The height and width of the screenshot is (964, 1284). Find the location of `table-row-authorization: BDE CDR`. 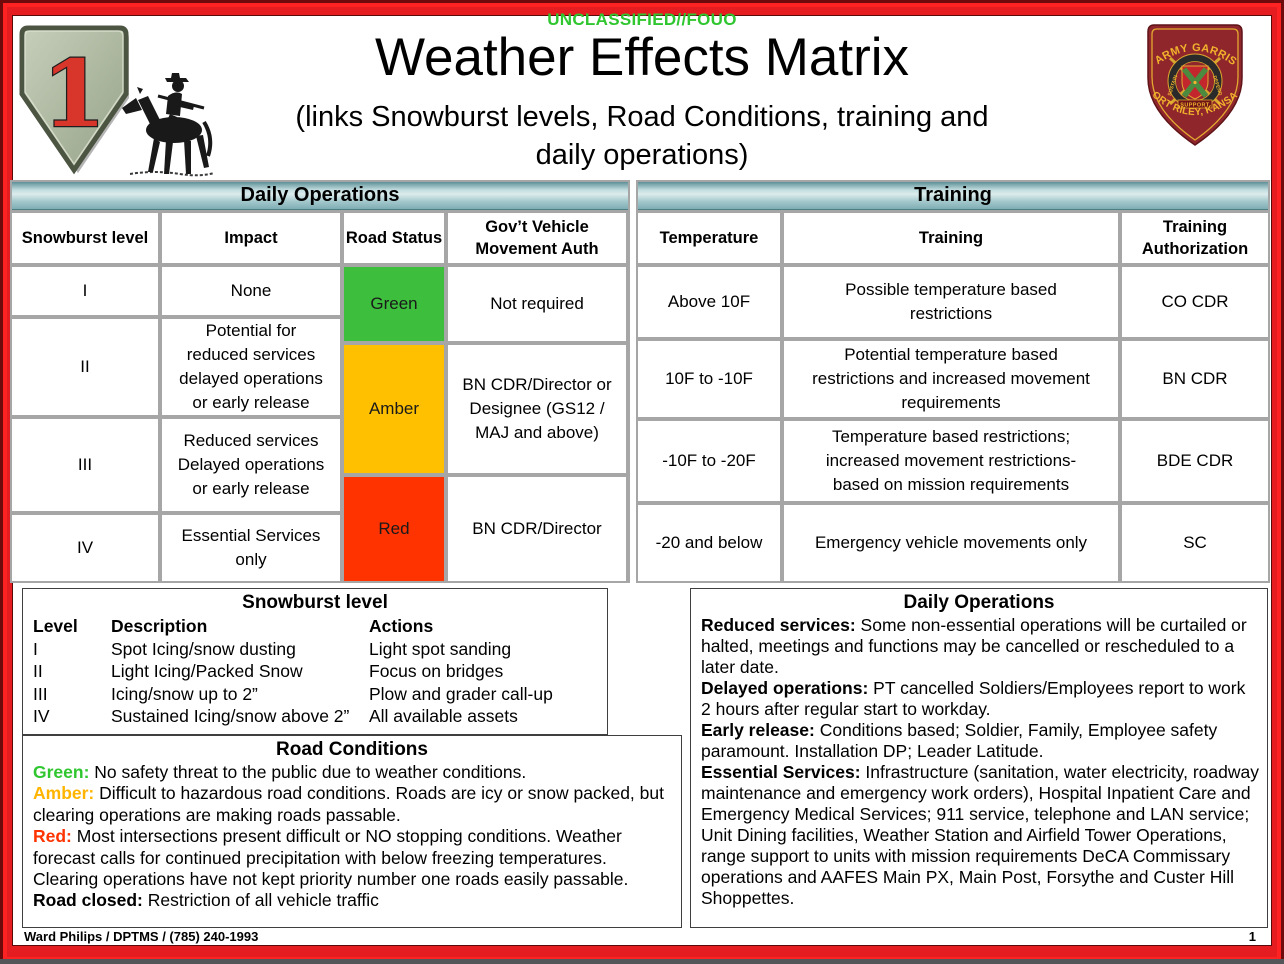

table-row-authorization: BDE CDR is located at coordinates (1195, 461).